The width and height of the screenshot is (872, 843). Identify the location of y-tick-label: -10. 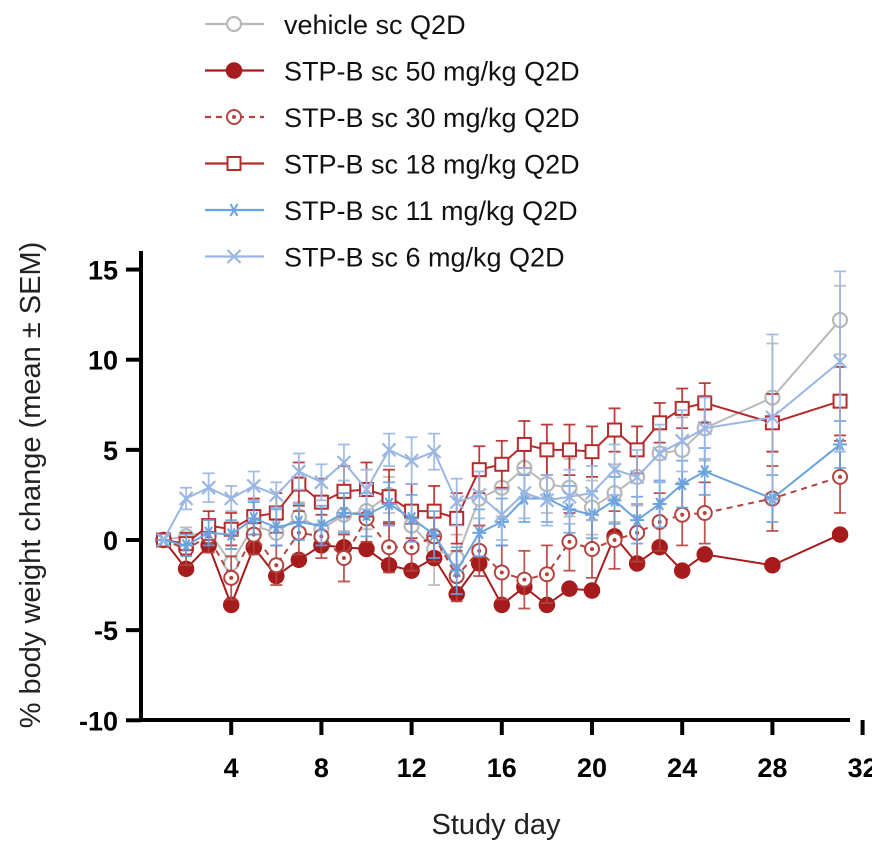
(98, 721).